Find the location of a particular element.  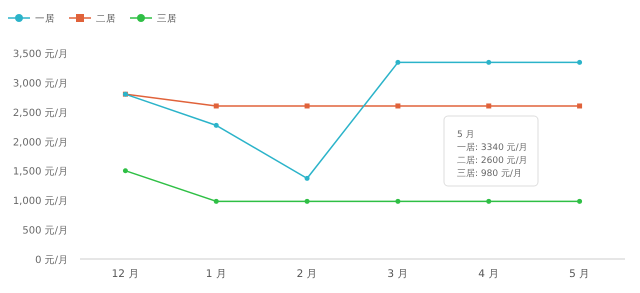

y-tick-label: 2,500 元/月 is located at coordinates (40, 113).